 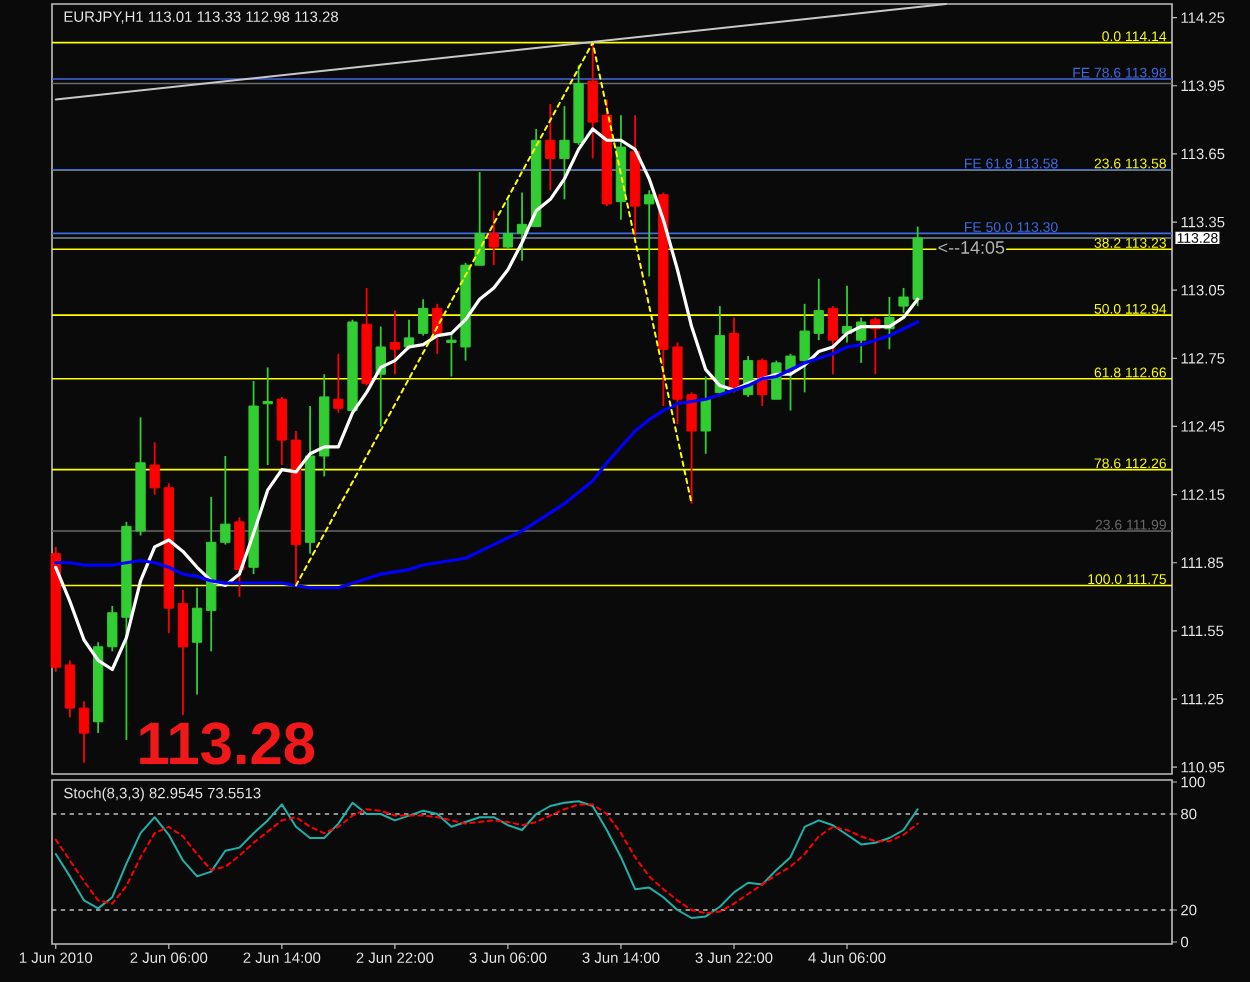 What do you see at coordinates (227, 743) in the screenshot?
I see `annotation: 113.28` at bounding box center [227, 743].